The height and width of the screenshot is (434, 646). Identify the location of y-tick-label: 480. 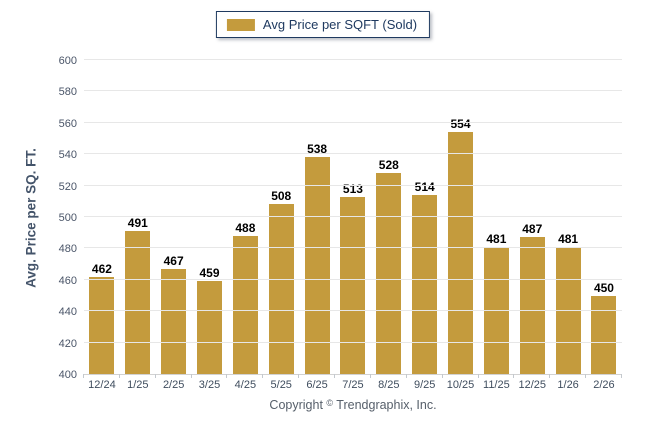
(67, 249).